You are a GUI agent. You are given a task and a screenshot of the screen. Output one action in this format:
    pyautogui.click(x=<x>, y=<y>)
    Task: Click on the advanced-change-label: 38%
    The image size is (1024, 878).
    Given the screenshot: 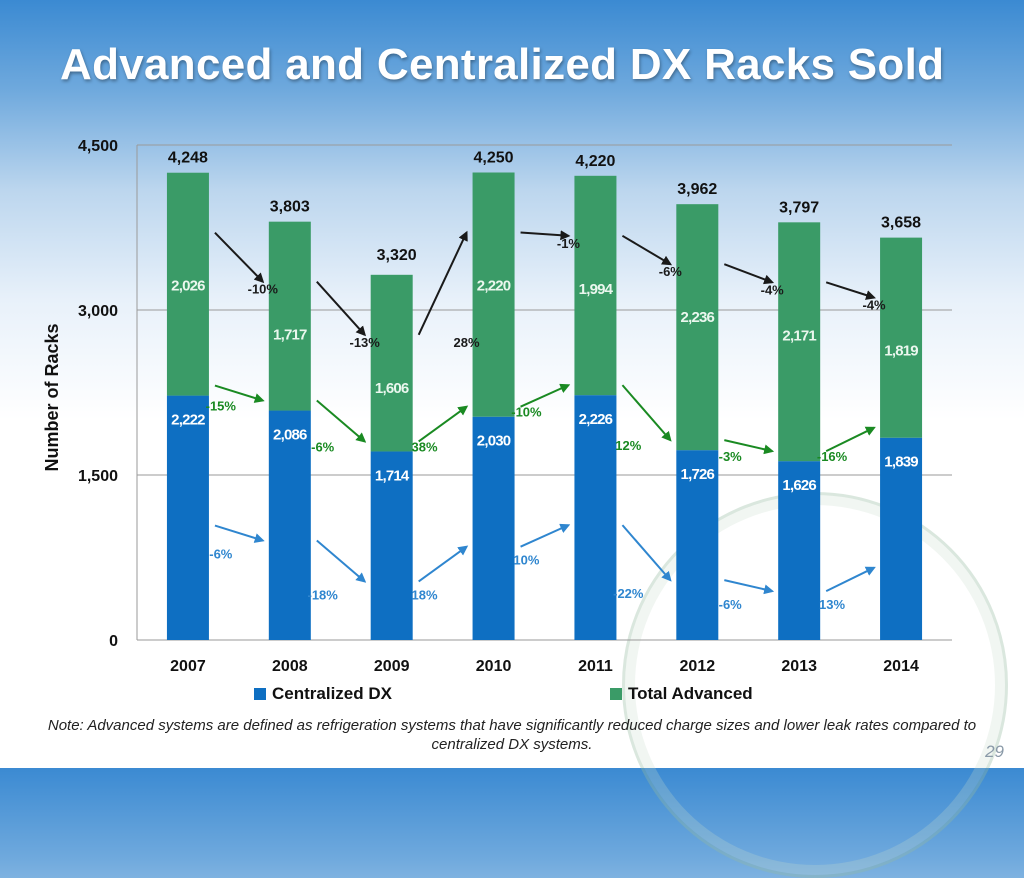 What is the action you would take?
    pyautogui.click(x=425, y=446)
    